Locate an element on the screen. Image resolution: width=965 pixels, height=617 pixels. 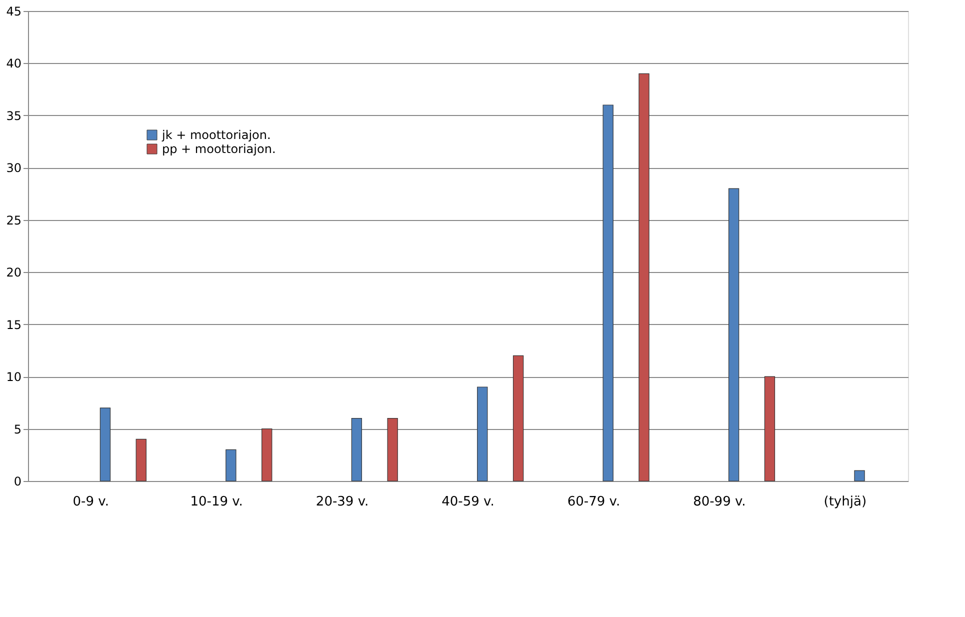
y-tick-label: 20 is located at coordinates (14, 273).